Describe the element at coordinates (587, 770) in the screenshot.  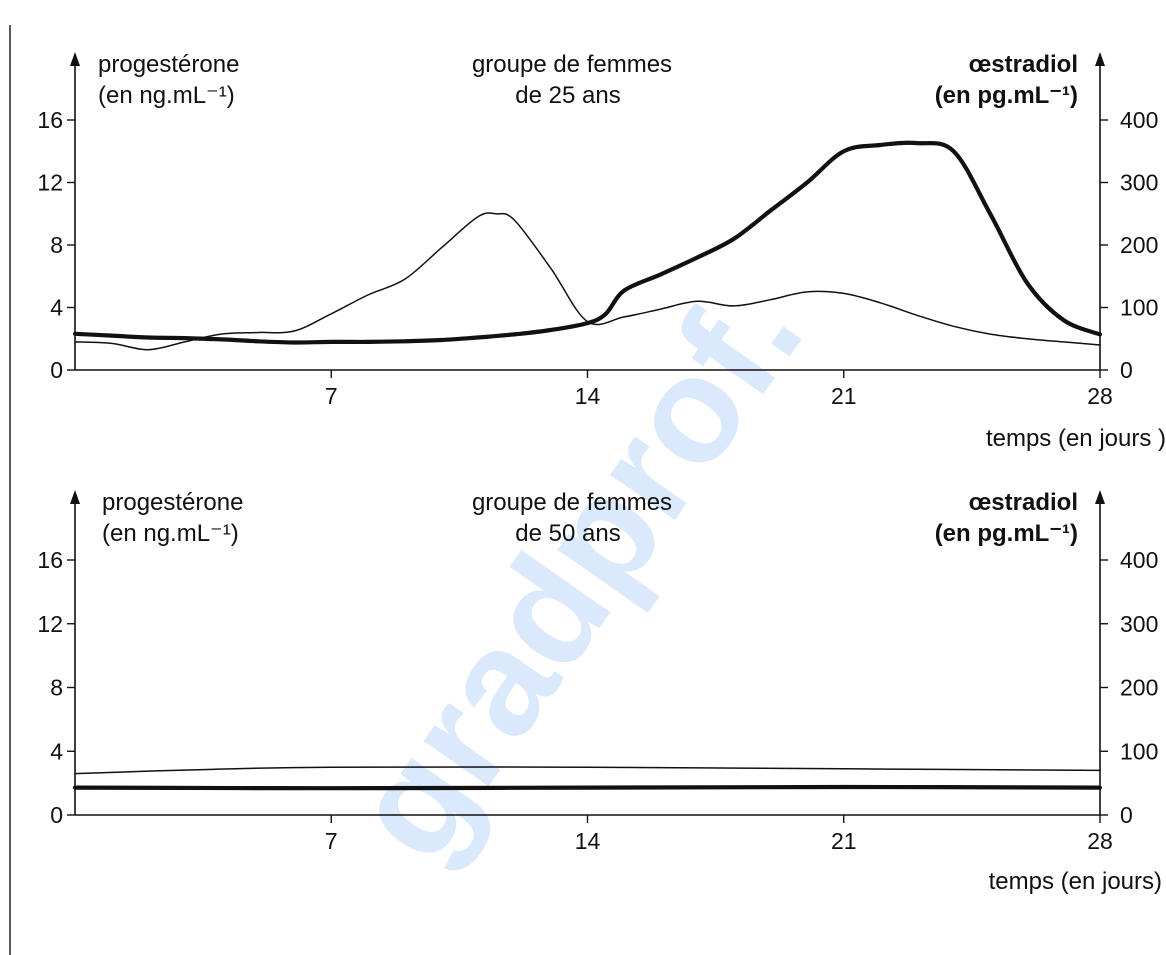
I see `panel2-progesterone-line` at that location.